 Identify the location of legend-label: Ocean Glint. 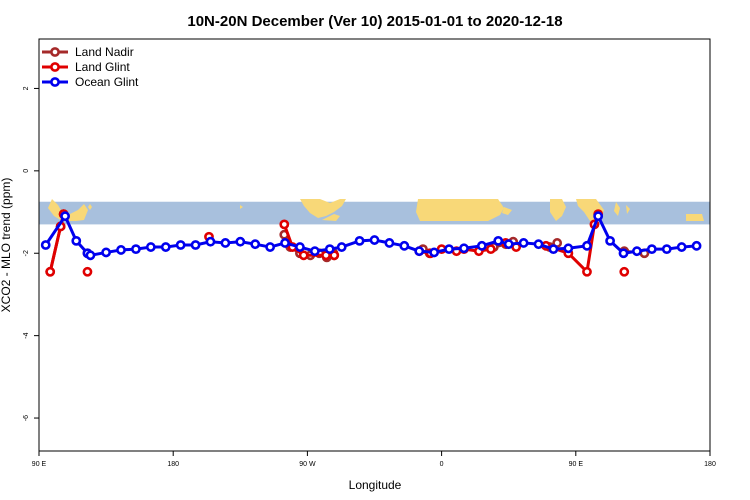
(107, 82).